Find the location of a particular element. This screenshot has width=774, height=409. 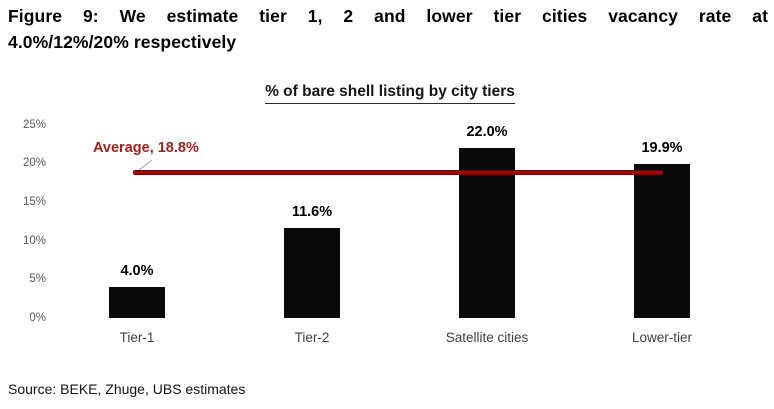

y-tick-label: 10% is located at coordinates (34, 240).